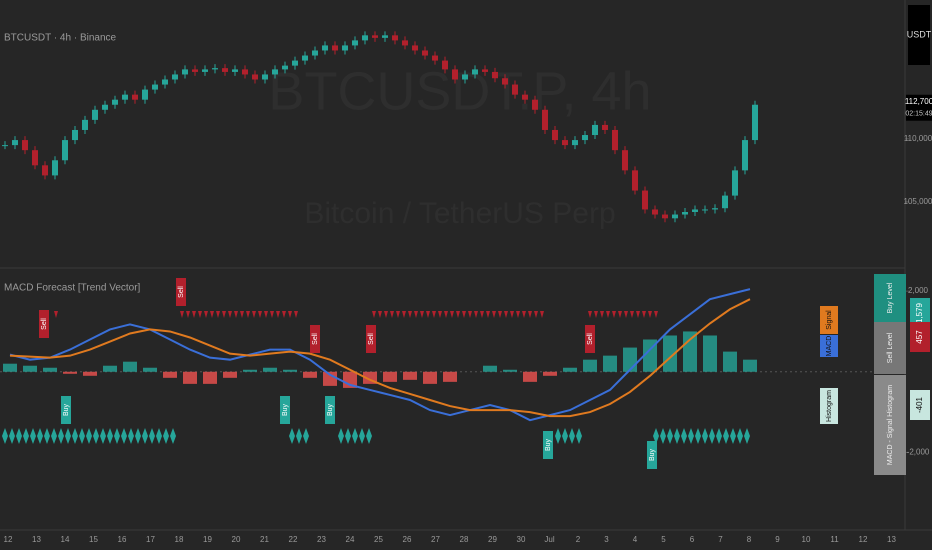 Image resolution: width=932 pixels, height=550 pixels. Describe the element at coordinates (890, 298) in the screenshot. I see `legend-box` at that location.